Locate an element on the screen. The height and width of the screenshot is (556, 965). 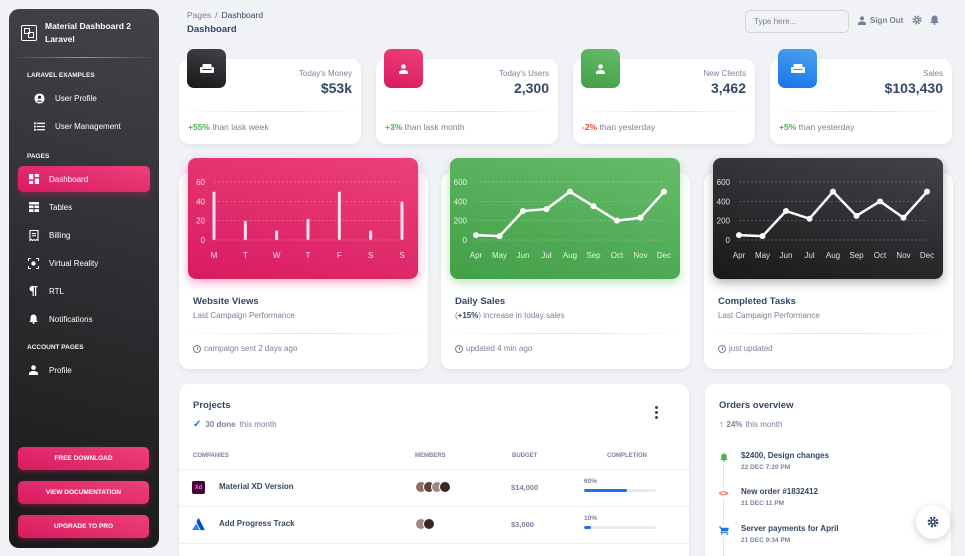
orders-growth-rest: this month is located at coordinates (764, 424).